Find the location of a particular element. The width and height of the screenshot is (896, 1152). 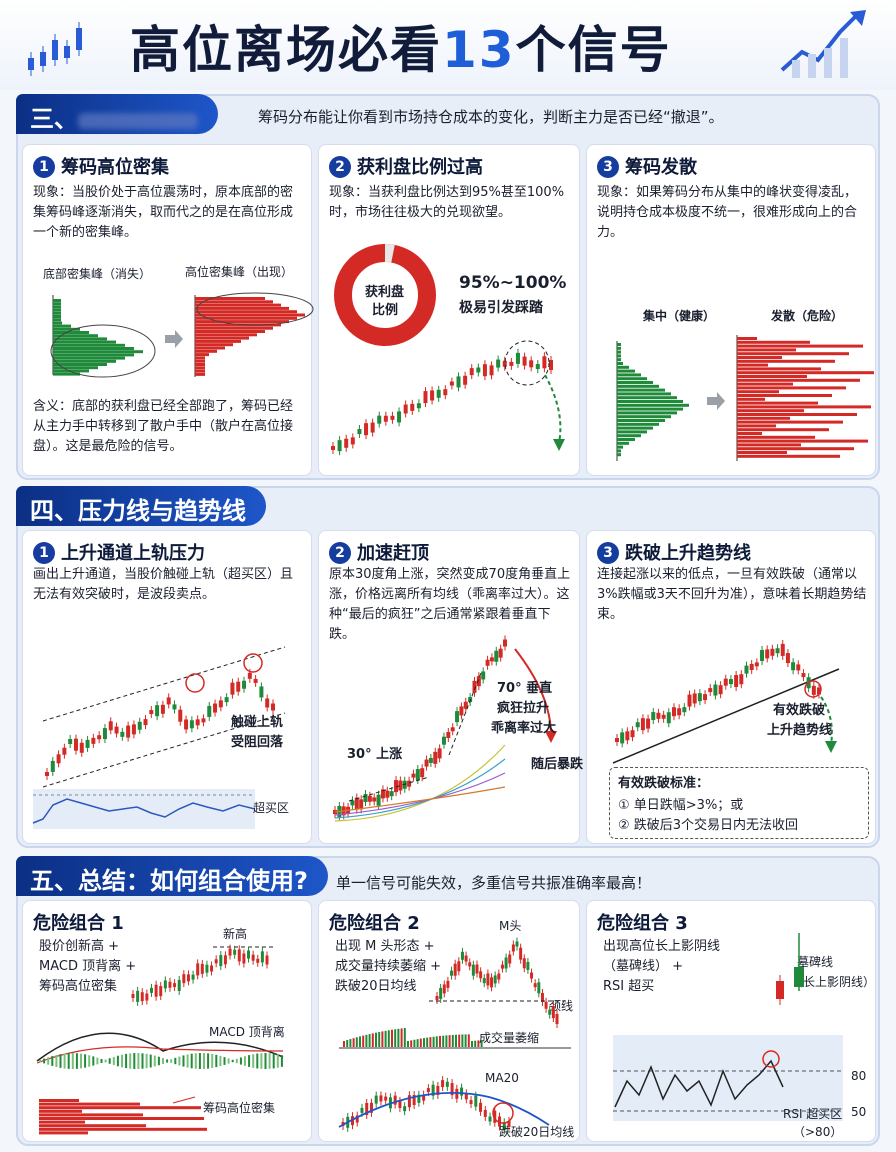

description-text: 画出上升通道，当股价触碰上轨（超买区）且无法有效突破时，是波段卖点。 is located at coordinates (163, 584).